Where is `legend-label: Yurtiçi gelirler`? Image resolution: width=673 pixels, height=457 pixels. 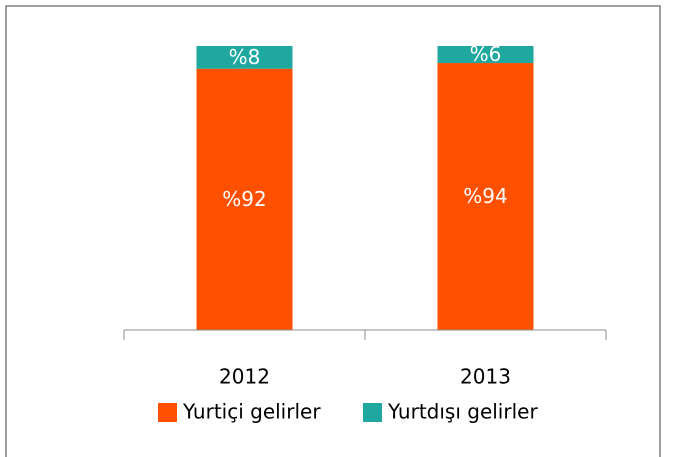
legend-label: Yurtiçi gelirler is located at coordinates (251, 412).